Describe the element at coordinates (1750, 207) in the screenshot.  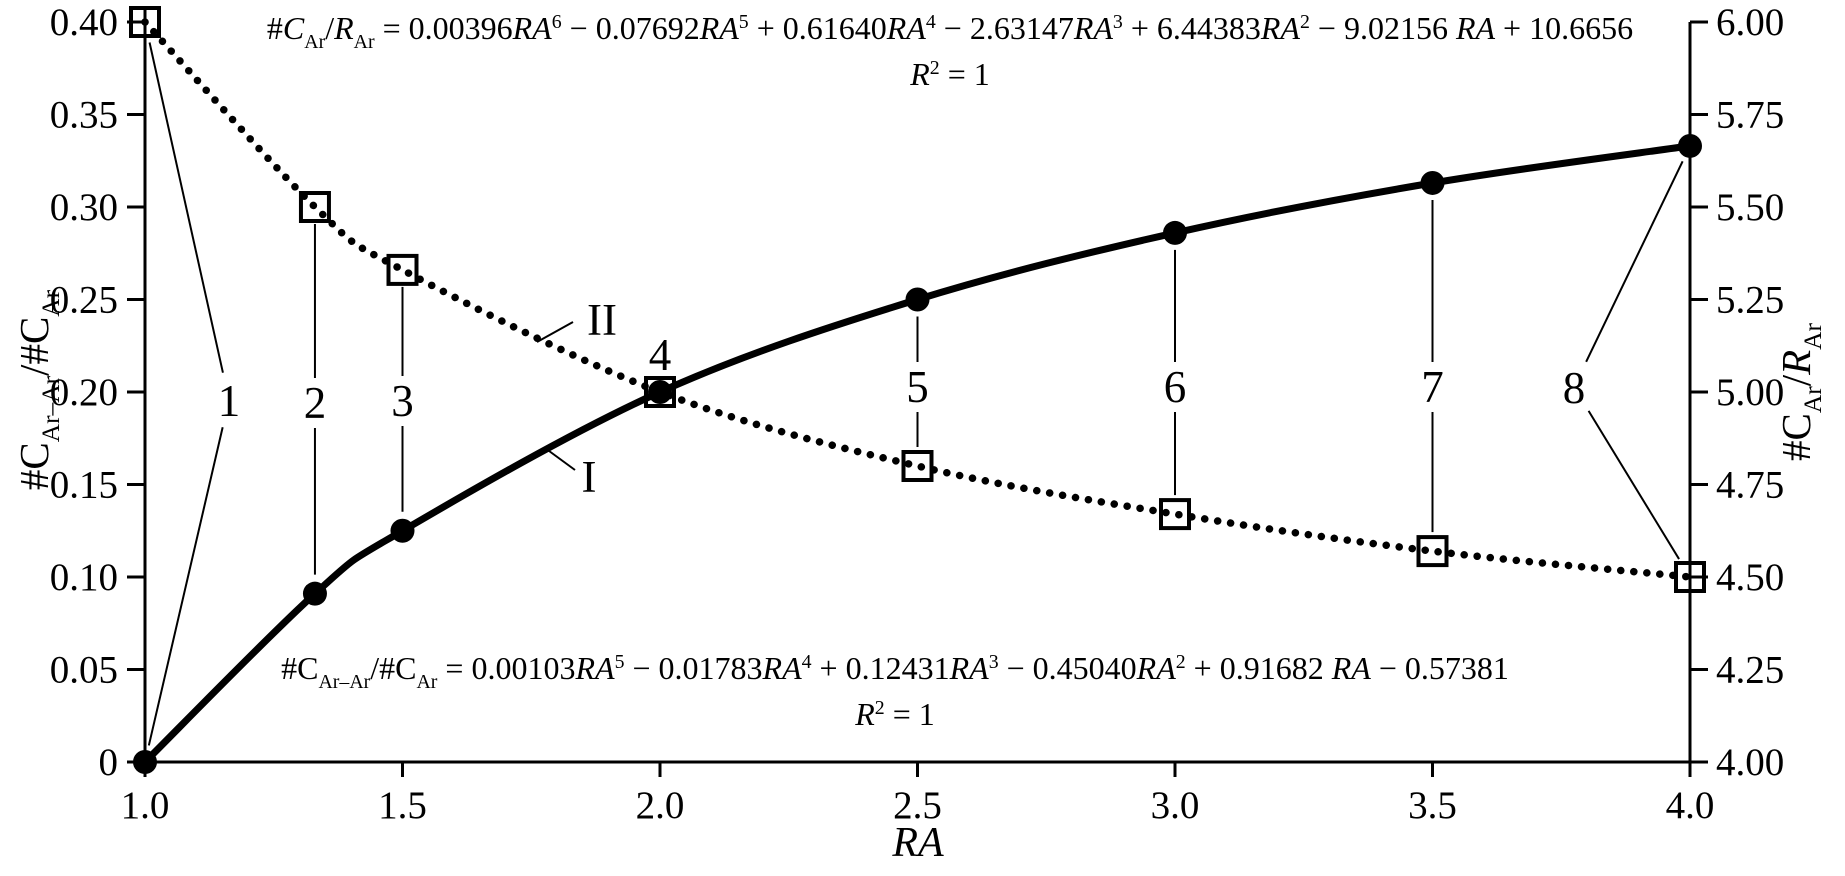
I see `y-right-tick-label: 5.50` at that location.